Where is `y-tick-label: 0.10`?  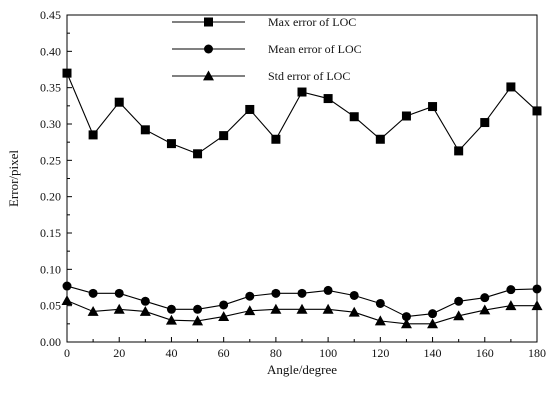 y-tick-label: 0.10 is located at coordinates (50, 269).